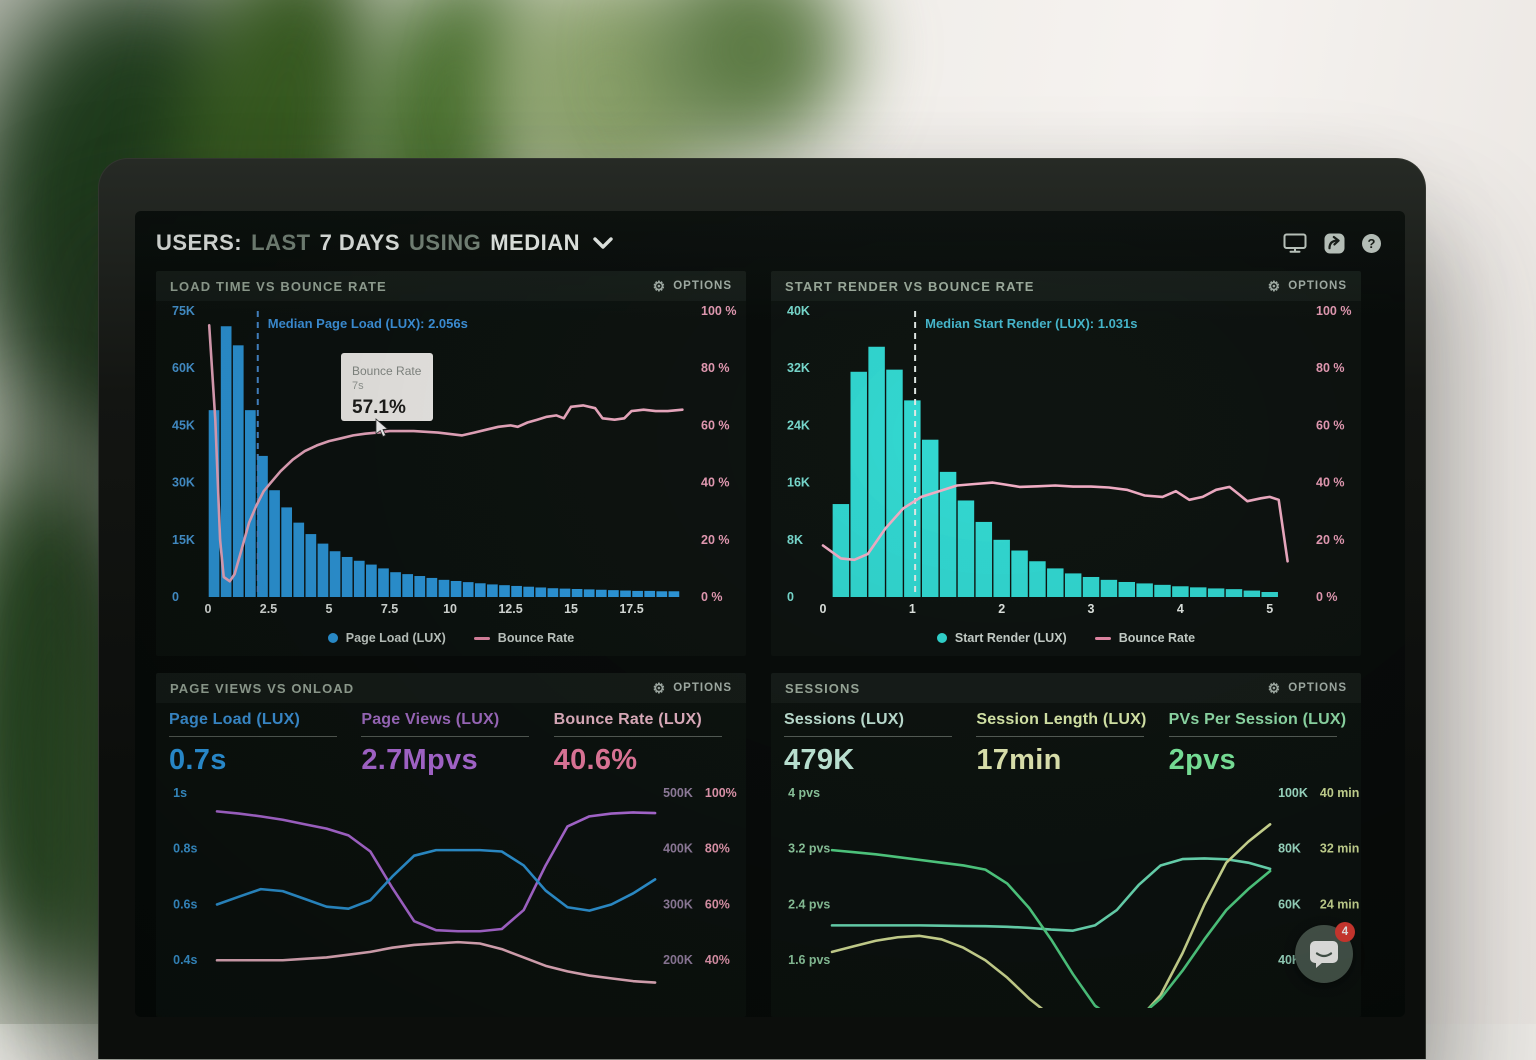 The width and height of the screenshot is (1536, 1060). Describe the element at coordinates (360, 243) in the screenshot. I see `title-days: 7 DAYS` at that location.